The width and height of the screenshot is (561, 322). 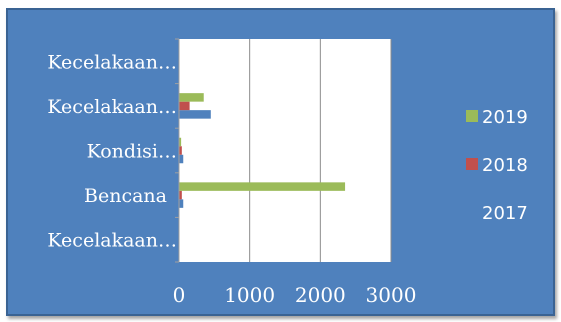 I want to click on x-tick-label: 0, so click(x=179, y=295).